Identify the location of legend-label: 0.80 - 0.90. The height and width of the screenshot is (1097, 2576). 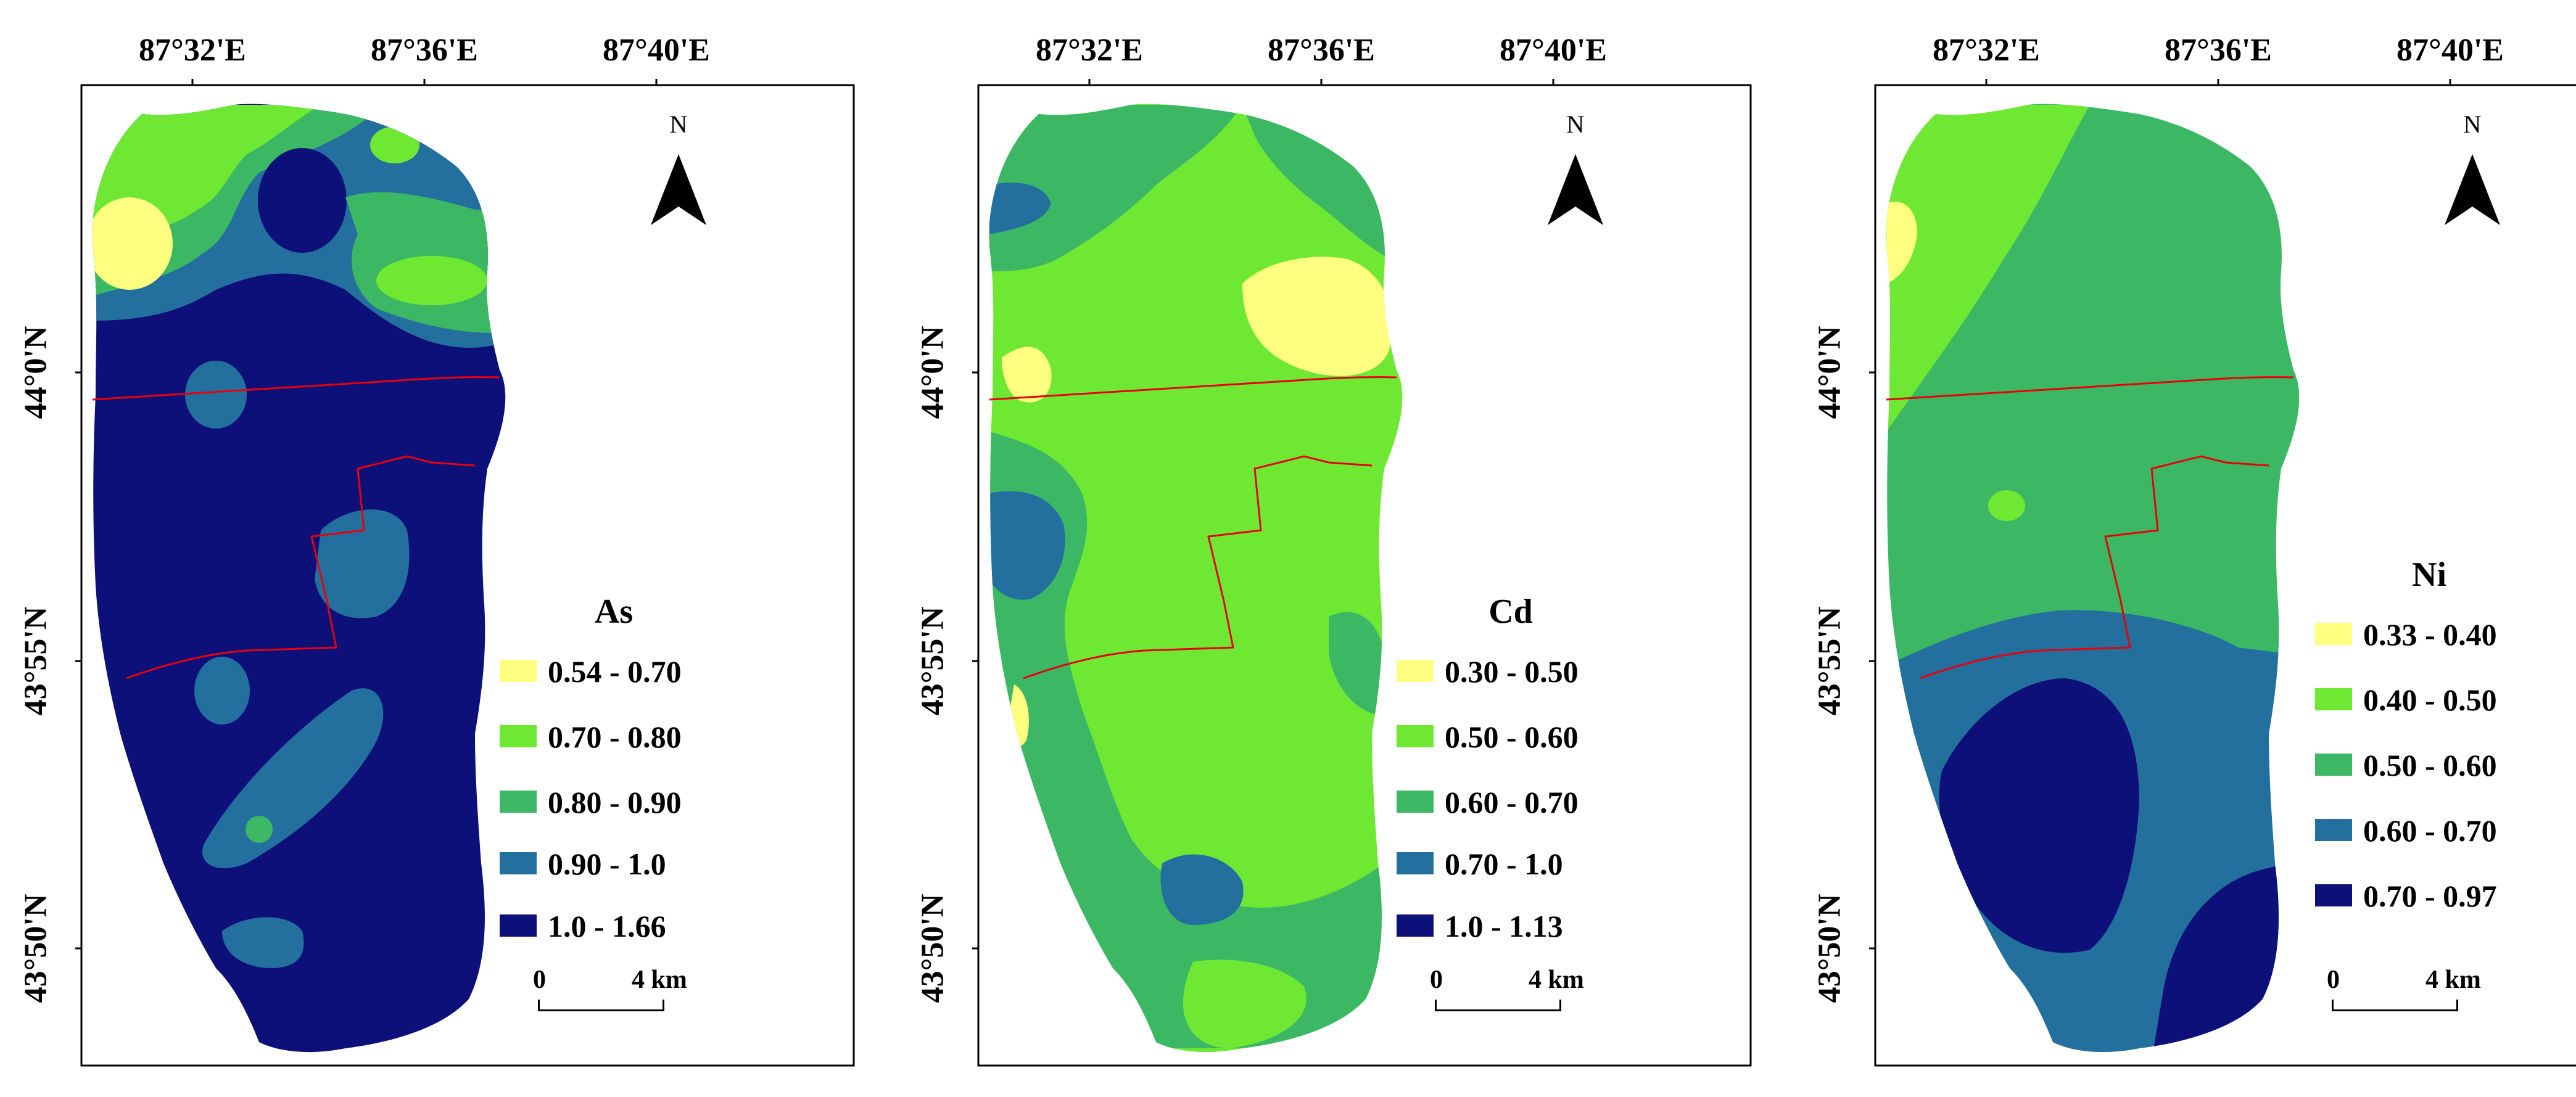
(615, 802).